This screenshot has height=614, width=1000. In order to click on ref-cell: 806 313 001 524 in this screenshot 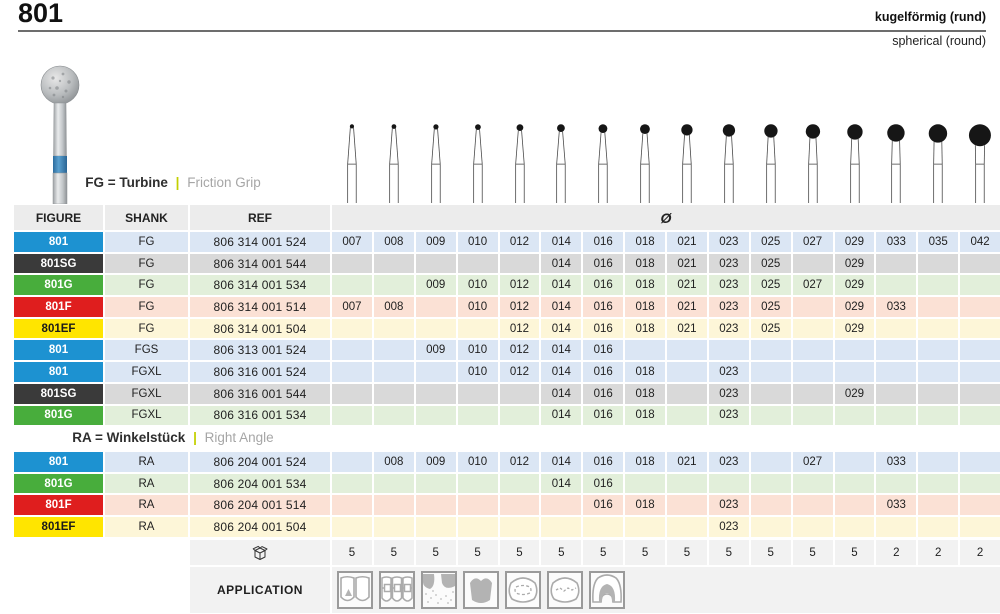, I will do `click(260, 350)`.